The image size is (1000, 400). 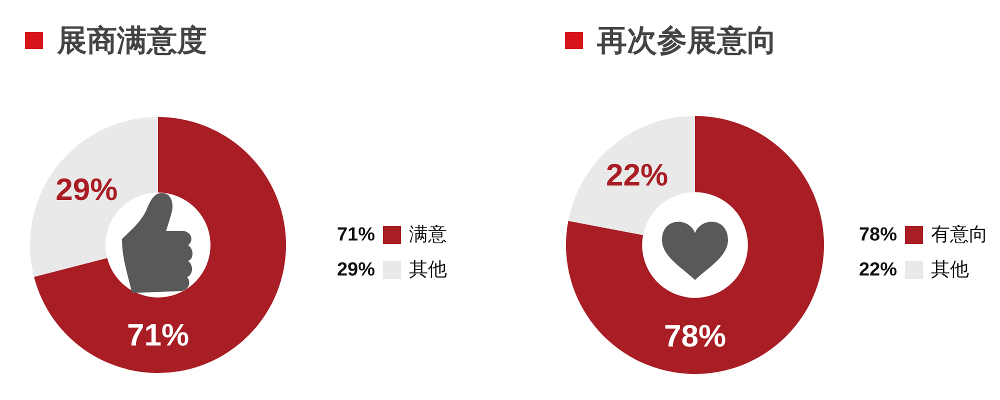 I want to click on chart-title: 再次参展意向, so click(x=686, y=41).